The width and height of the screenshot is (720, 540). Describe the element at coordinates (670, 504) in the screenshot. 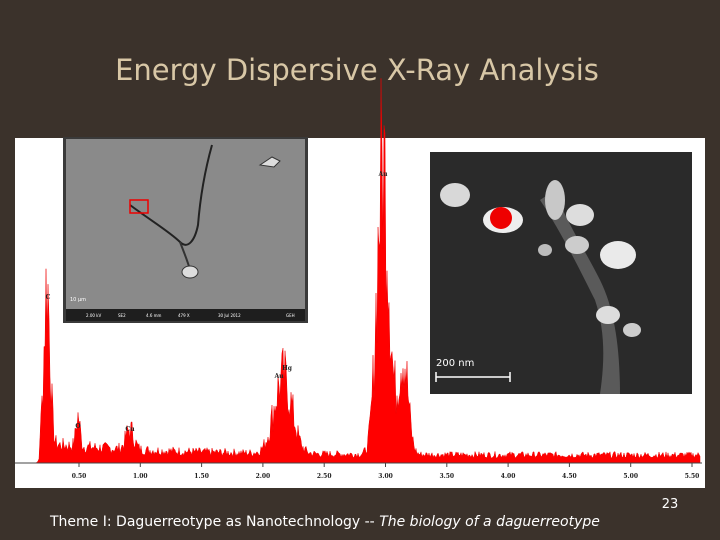

I see `page-number: 23` at that location.